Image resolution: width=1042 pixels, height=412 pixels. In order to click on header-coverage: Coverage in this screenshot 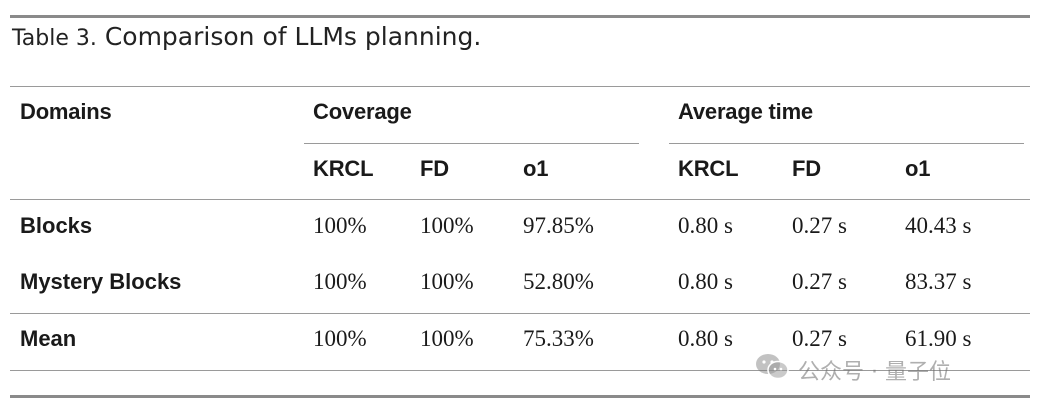, I will do `click(362, 111)`.